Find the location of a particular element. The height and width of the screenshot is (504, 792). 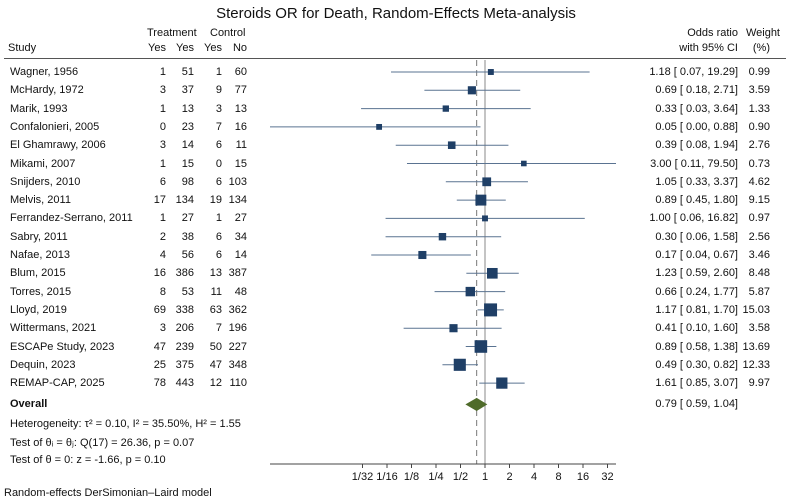

control-yes-count: 11 is located at coordinates (216, 291).